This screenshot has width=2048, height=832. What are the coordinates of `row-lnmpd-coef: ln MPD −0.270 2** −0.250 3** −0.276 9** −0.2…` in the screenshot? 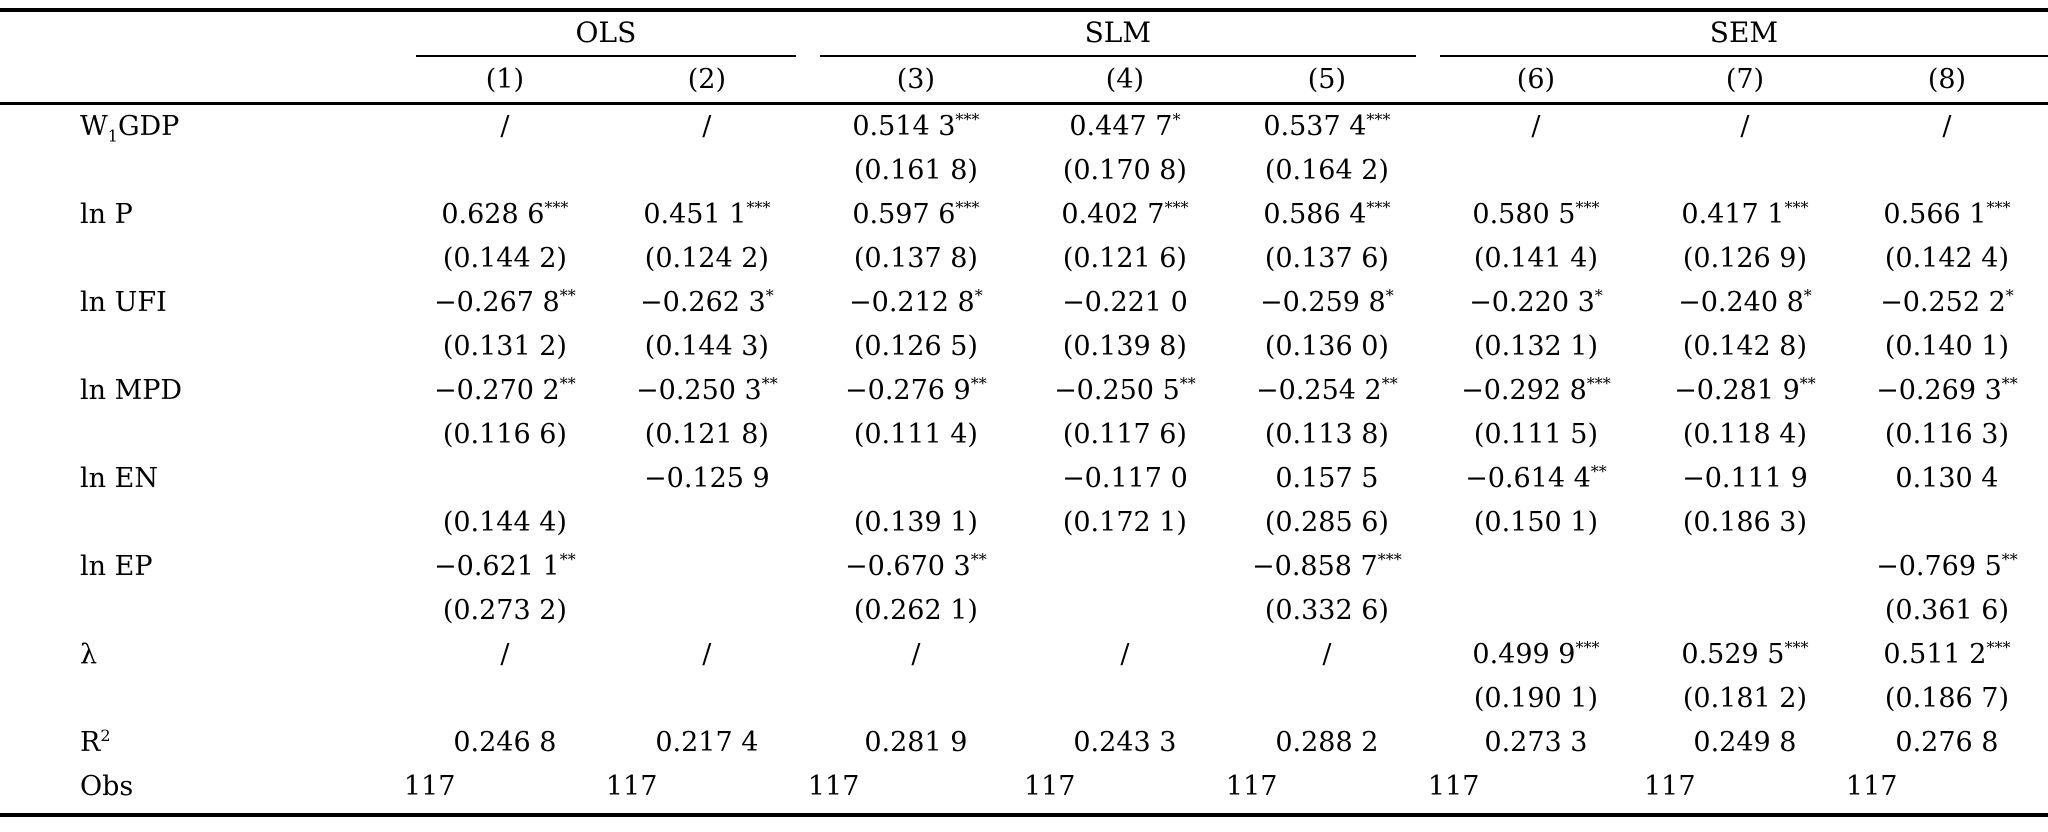 It's located at (1024, 391).